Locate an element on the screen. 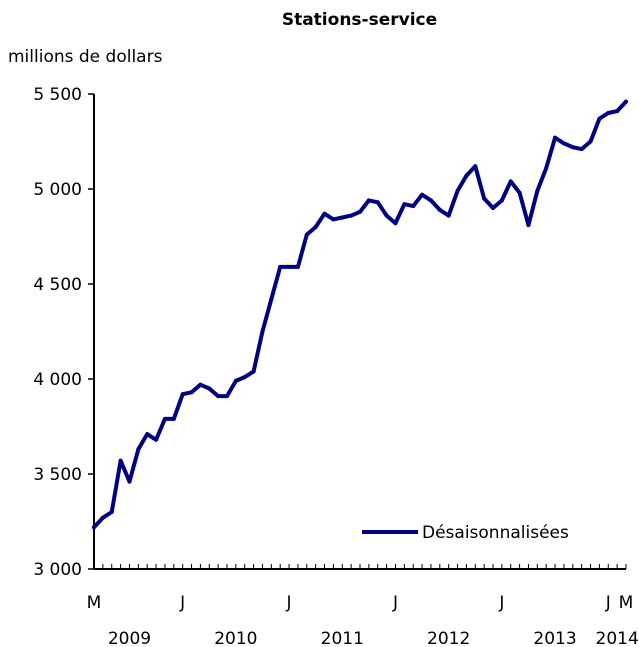  x-year-label: 2012 is located at coordinates (448, 638).